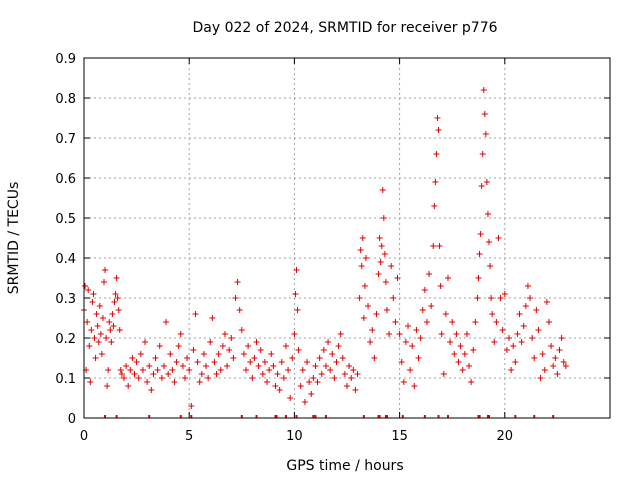 Image resolution: width=640 pixels, height=480 pixels. What do you see at coordinates (65, 379) in the screenshot?
I see `y-tick-label: 0.1` at bounding box center [65, 379].